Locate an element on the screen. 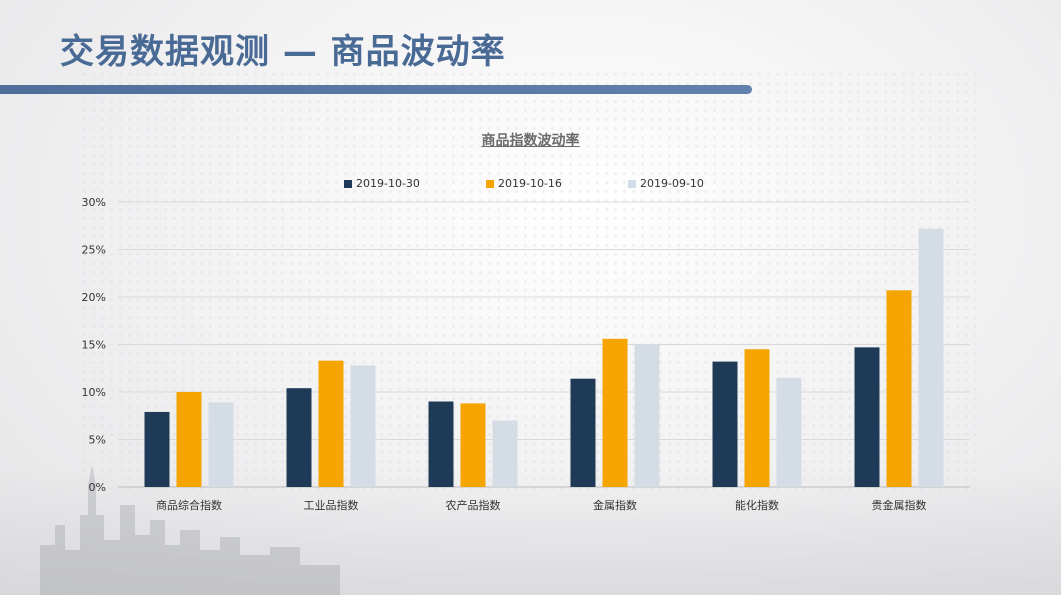 Image resolution: width=1061 pixels, height=595 pixels. y-tick-label: 15% is located at coordinates (94, 345).